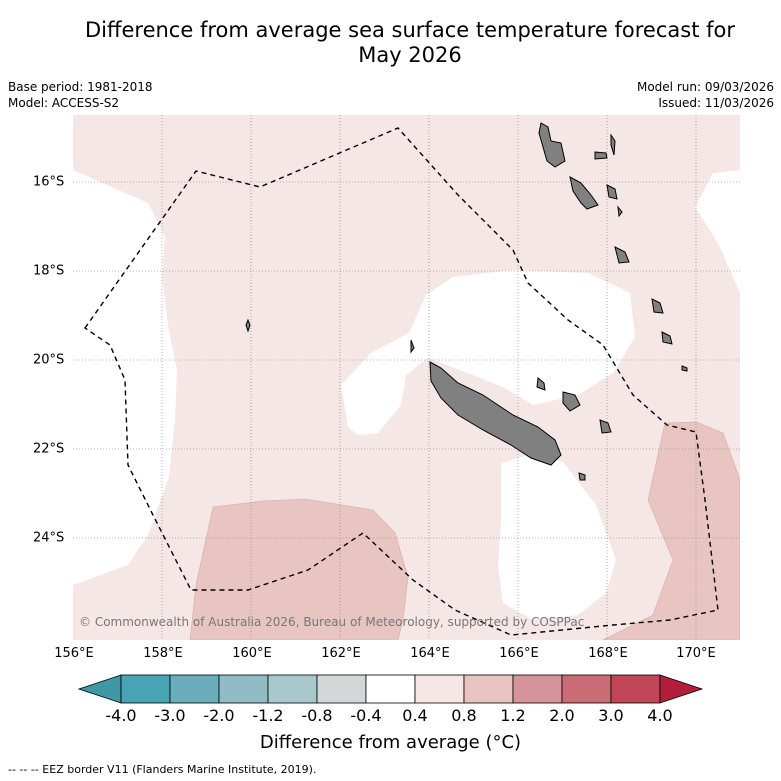  Describe the element at coordinates (562, 715) in the screenshot. I see `colorbar-tick-label: 2.0` at that location.